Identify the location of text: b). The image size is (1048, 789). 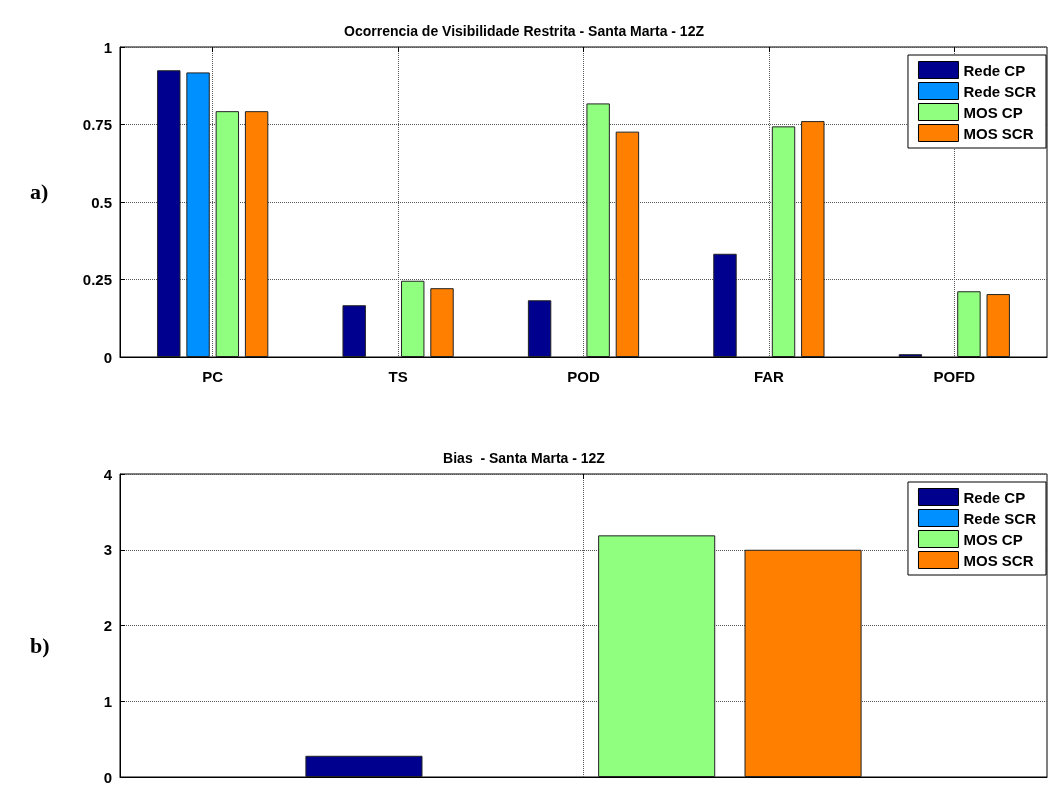
(40, 645).